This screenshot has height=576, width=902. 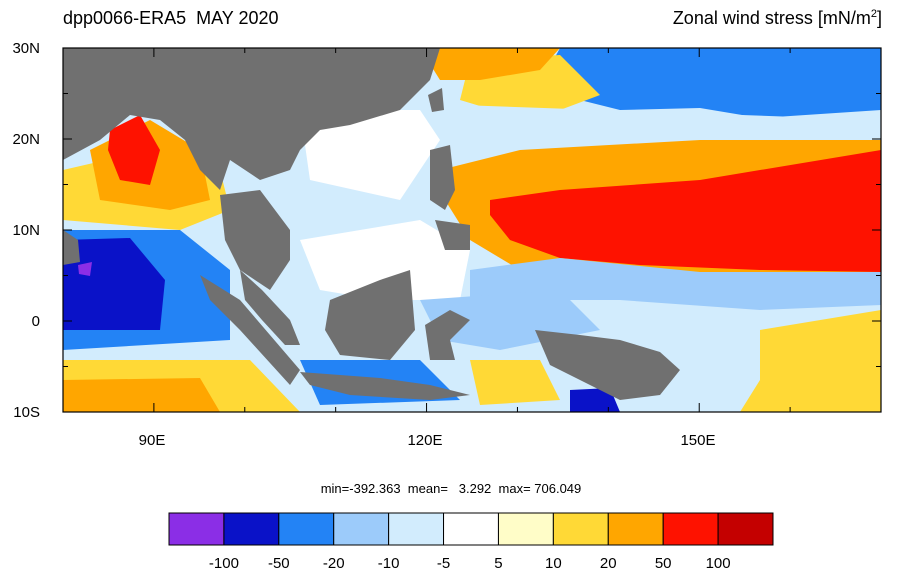 I want to click on field-orange-china-coast, so click(x=490, y=64).